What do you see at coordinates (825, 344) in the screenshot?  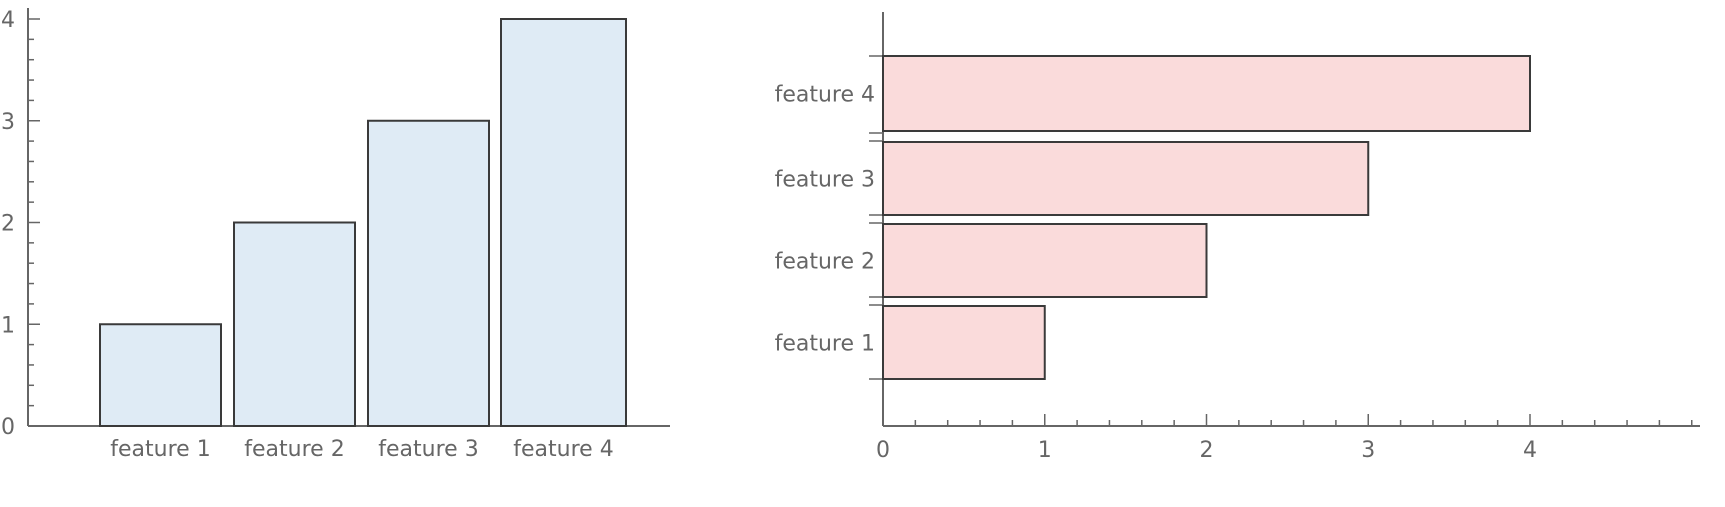 I see `y-category-label: feature 1` at bounding box center [825, 344].